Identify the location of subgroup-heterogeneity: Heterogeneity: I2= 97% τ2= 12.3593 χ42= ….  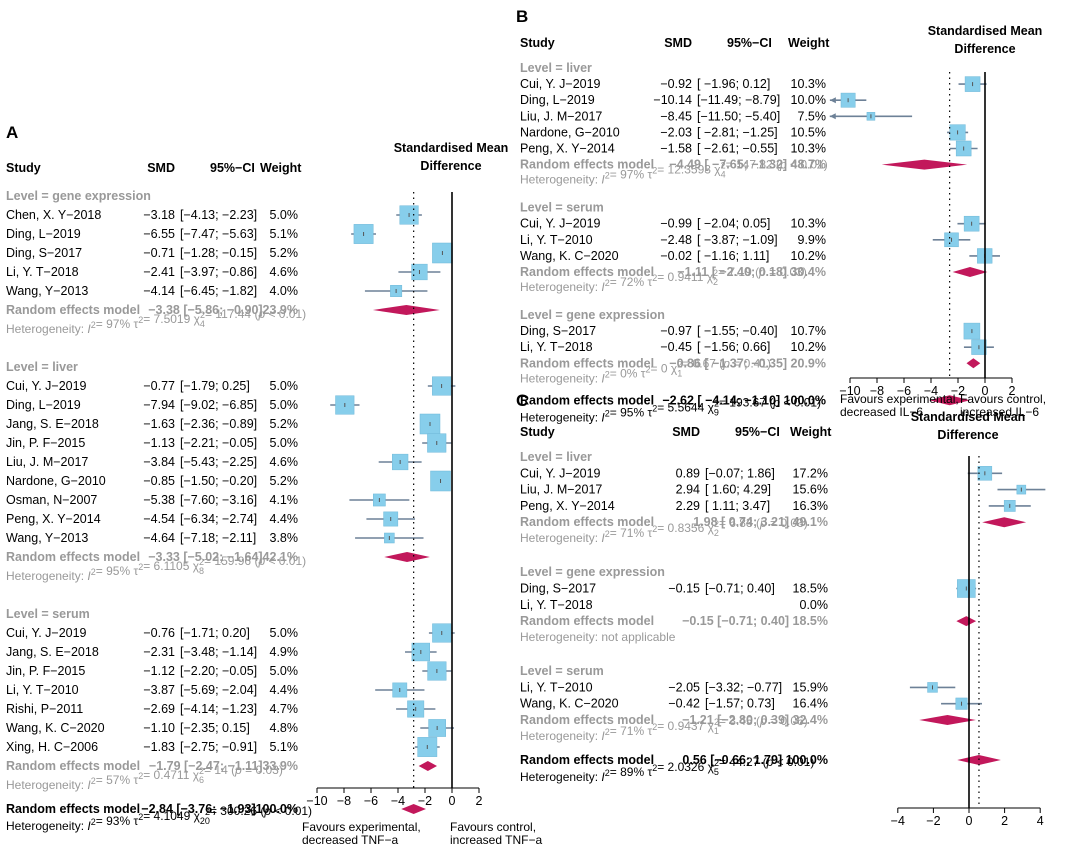
(674, 172).